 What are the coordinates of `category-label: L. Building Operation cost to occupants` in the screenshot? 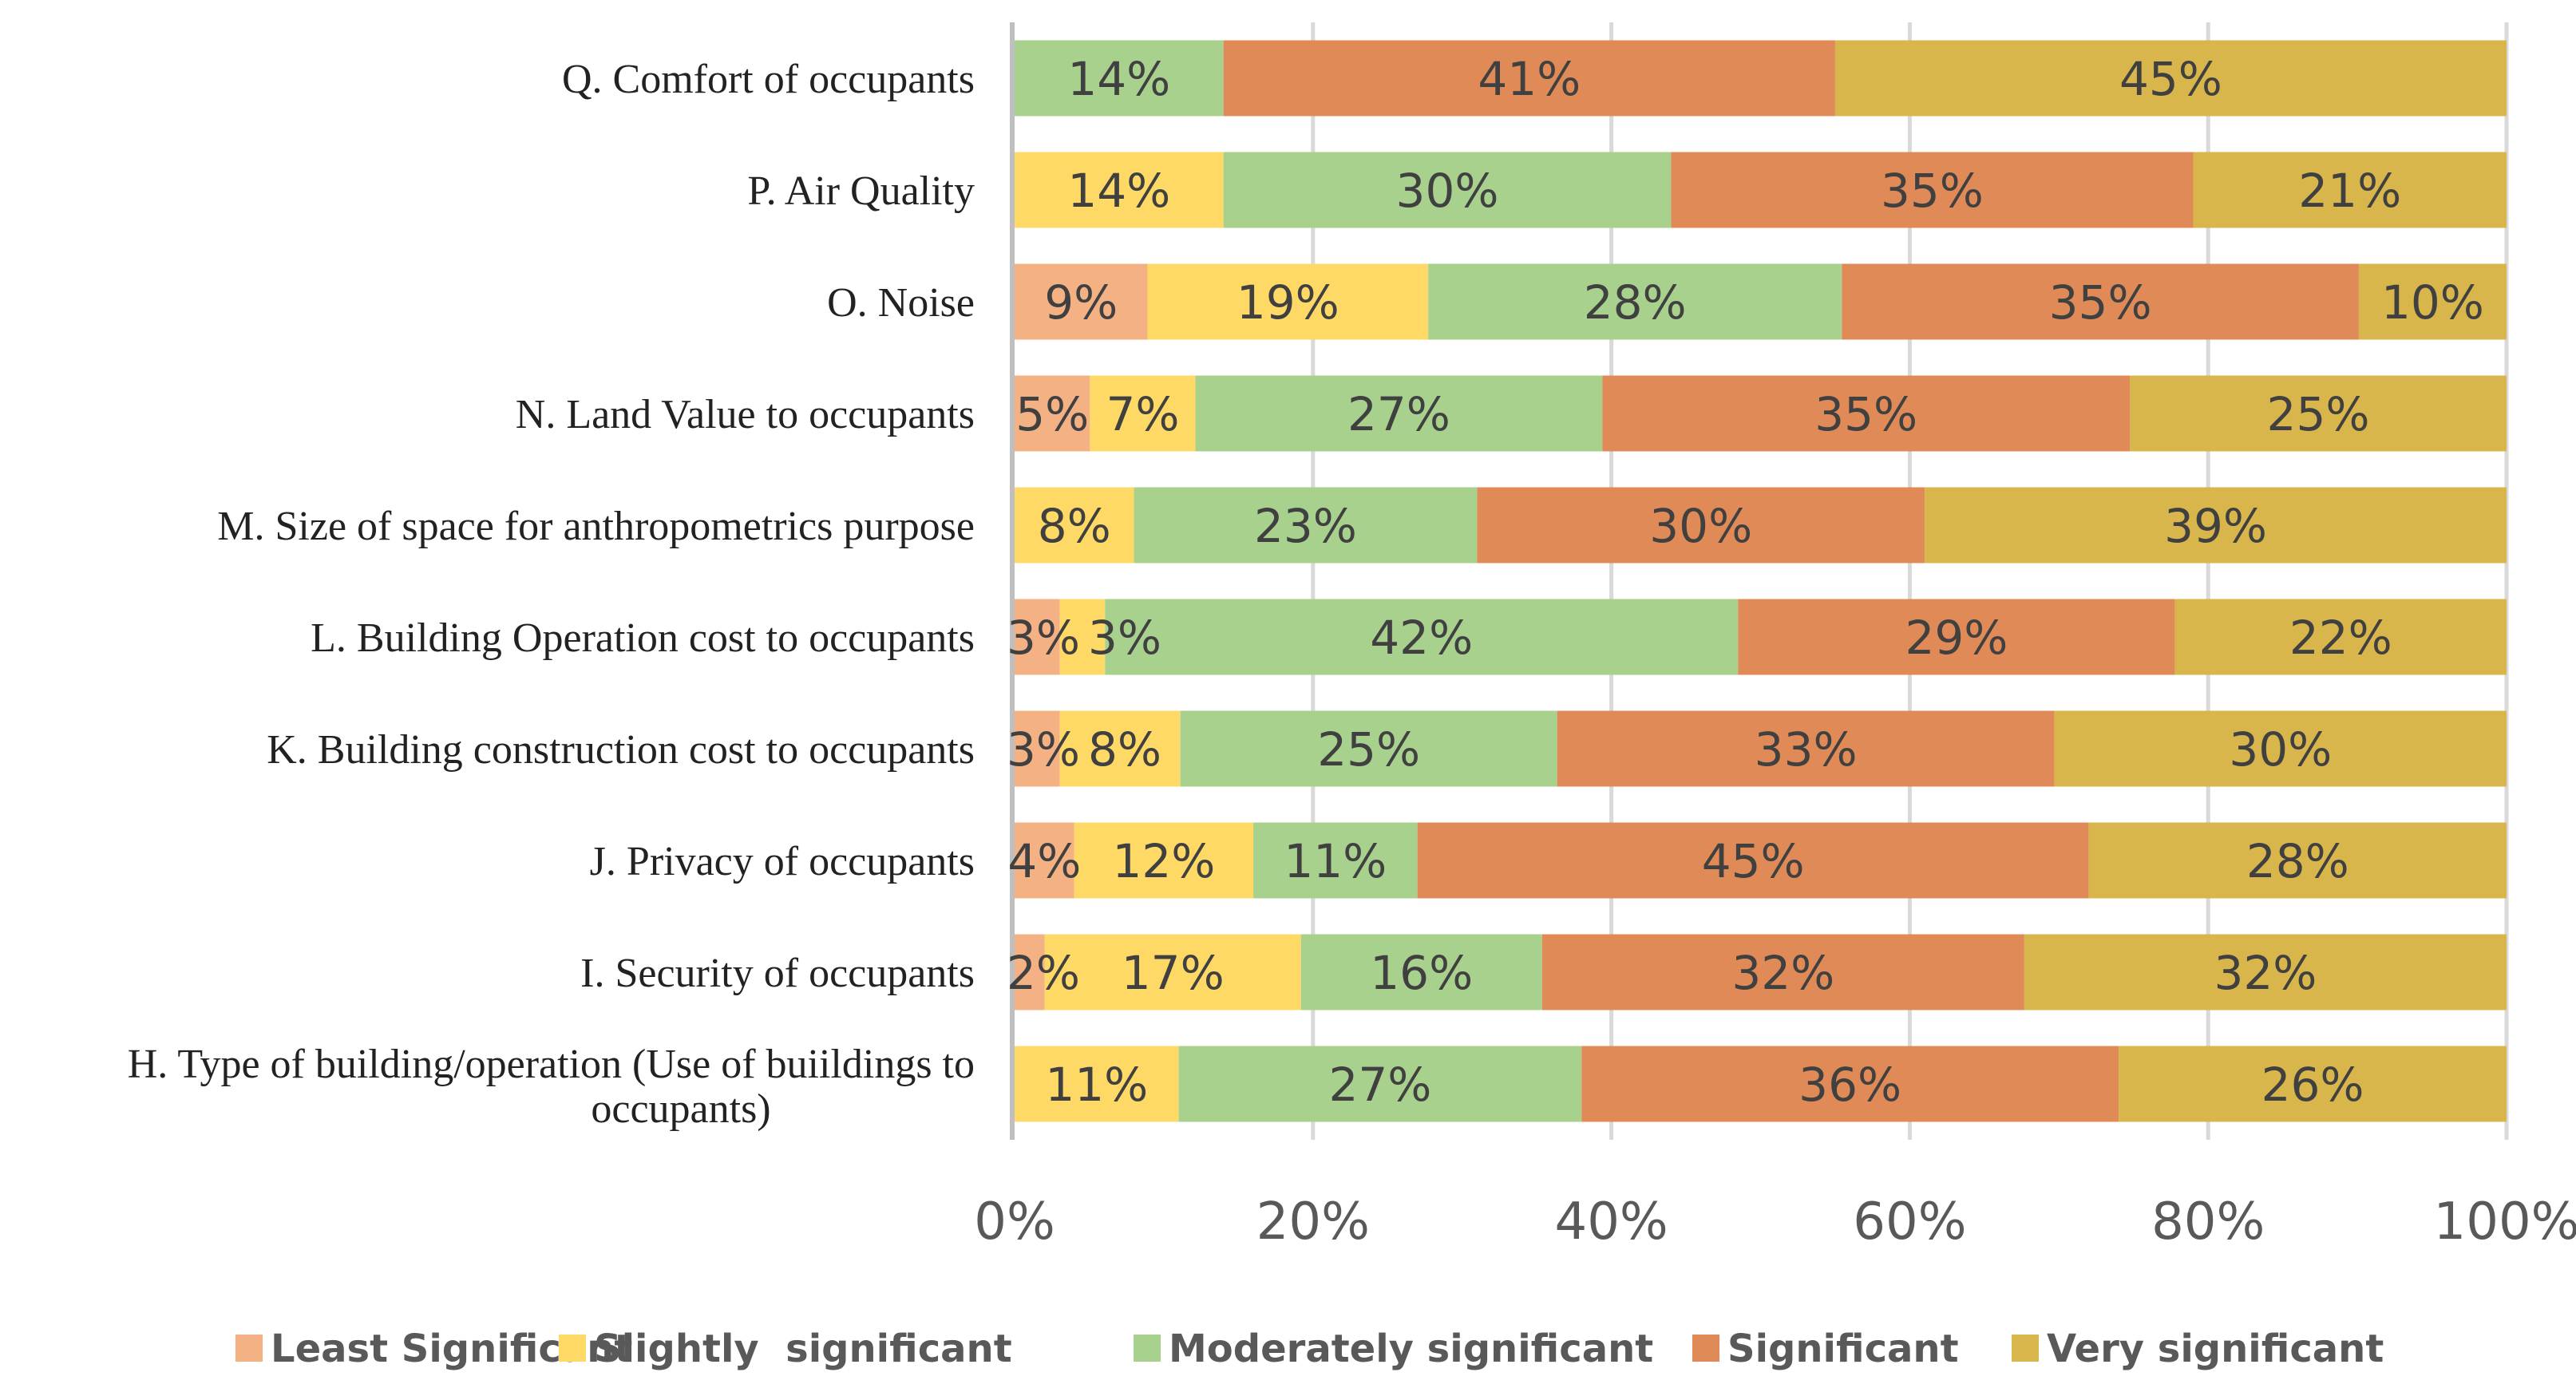 It's located at (643, 638).